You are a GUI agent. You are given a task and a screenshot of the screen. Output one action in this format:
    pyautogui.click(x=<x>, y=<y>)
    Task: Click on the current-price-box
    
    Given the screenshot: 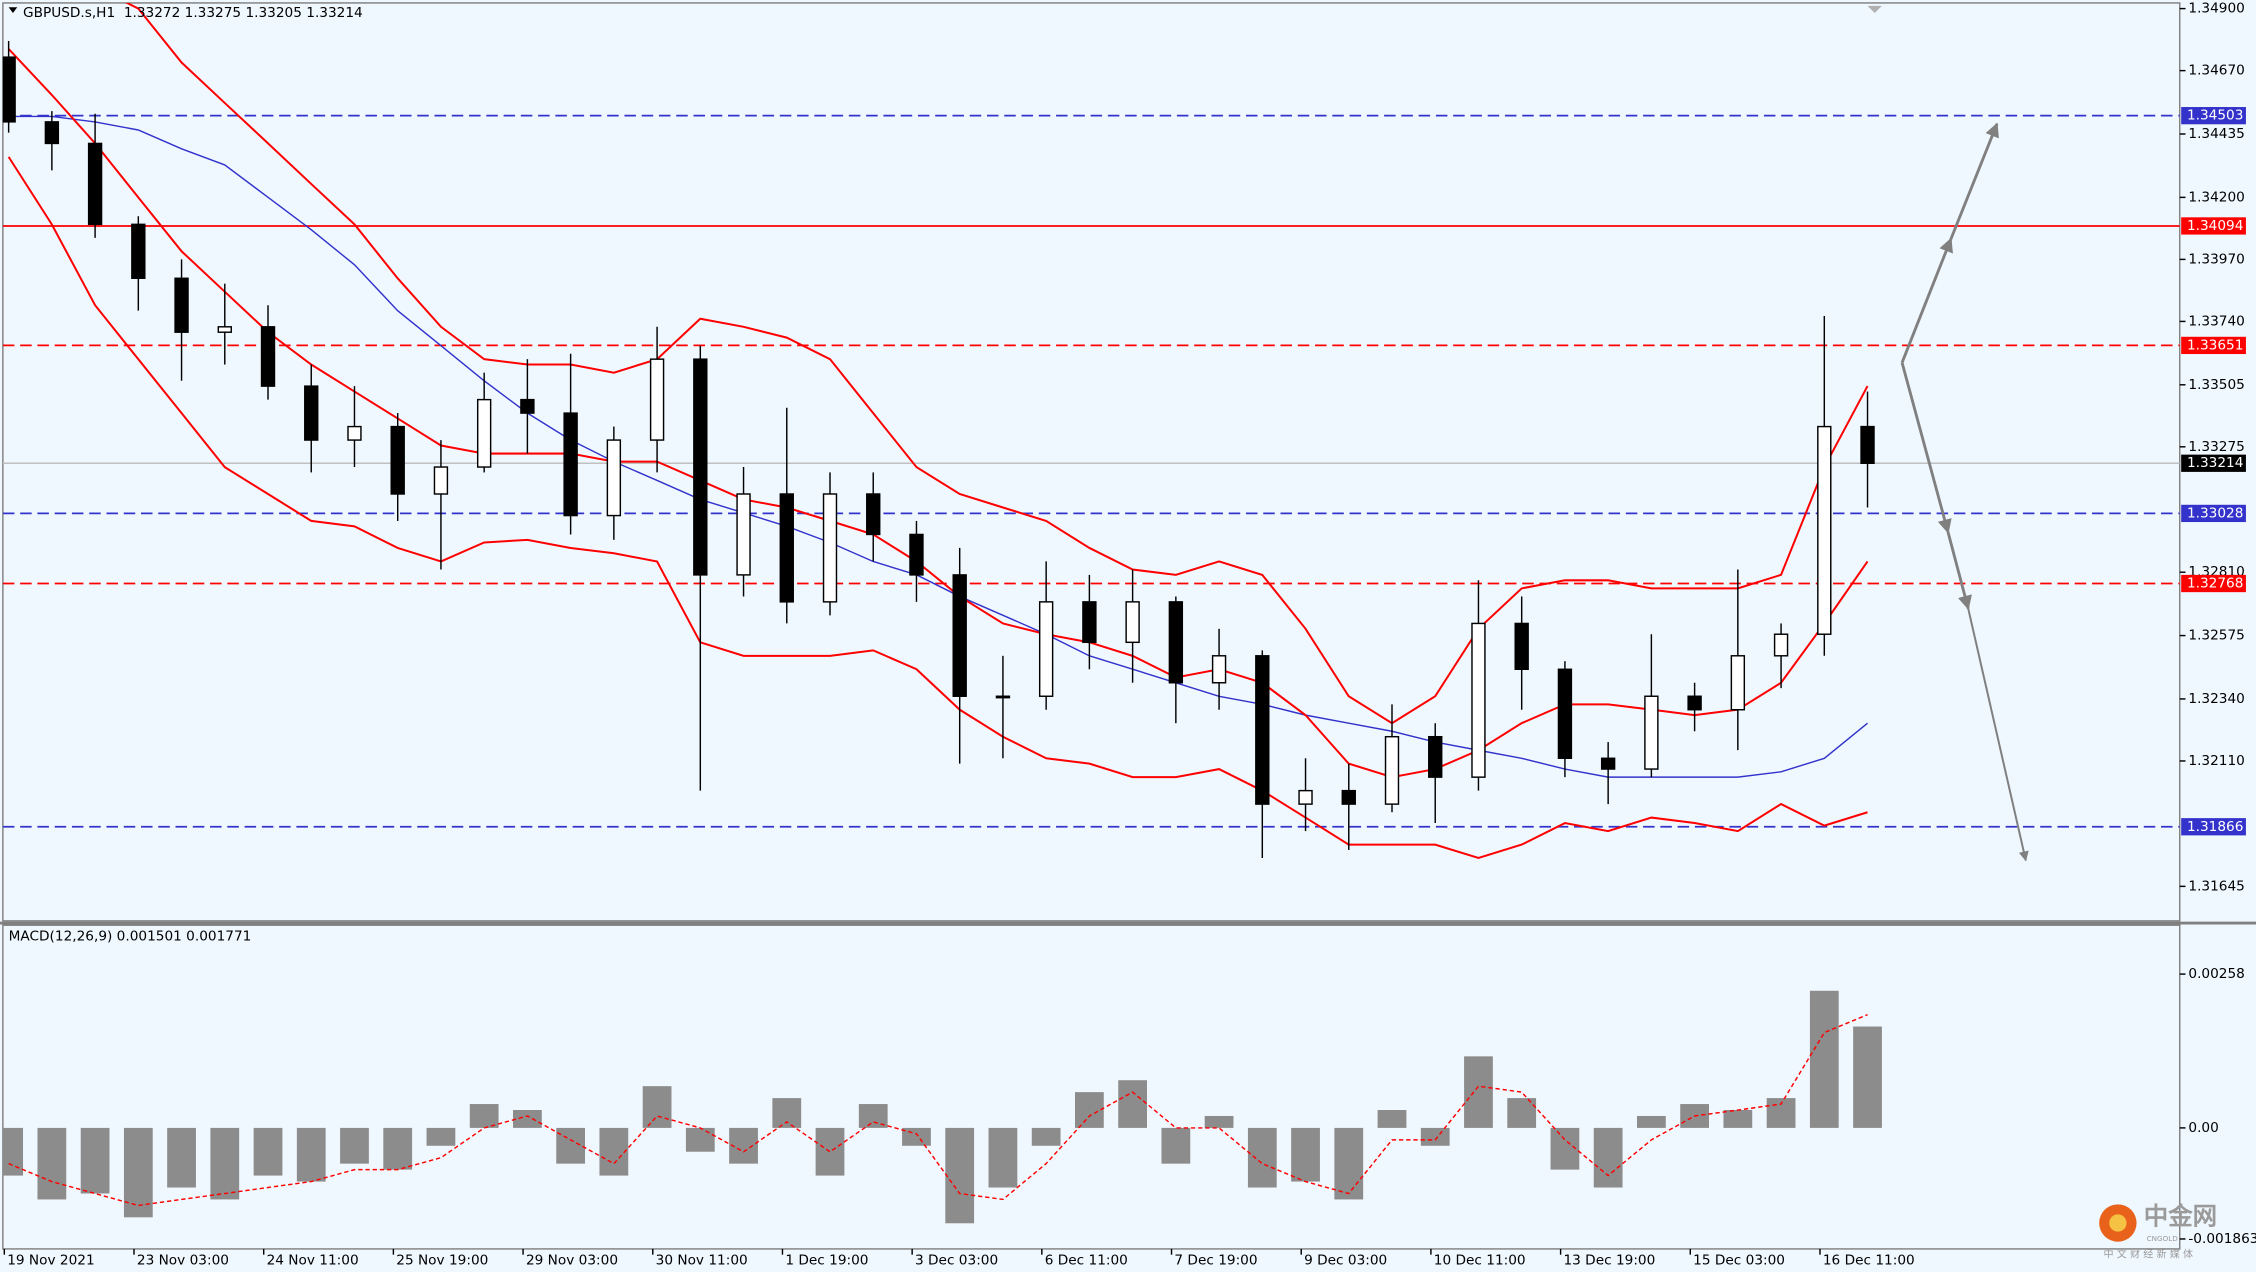 What is the action you would take?
    pyautogui.click(x=2213, y=463)
    